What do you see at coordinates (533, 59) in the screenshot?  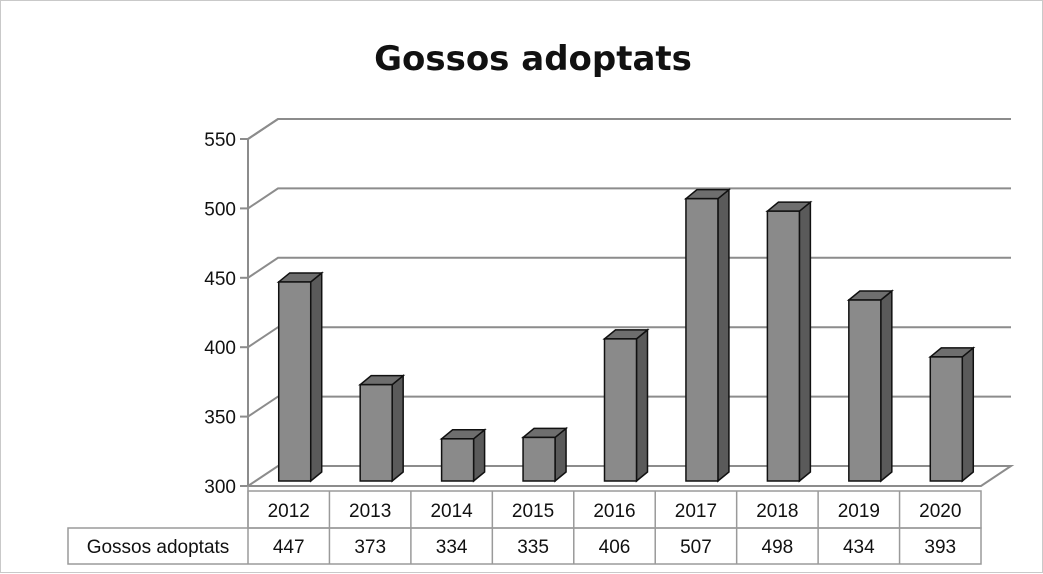 I see `chart-title: Gossos adoptats` at bounding box center [533, 59].